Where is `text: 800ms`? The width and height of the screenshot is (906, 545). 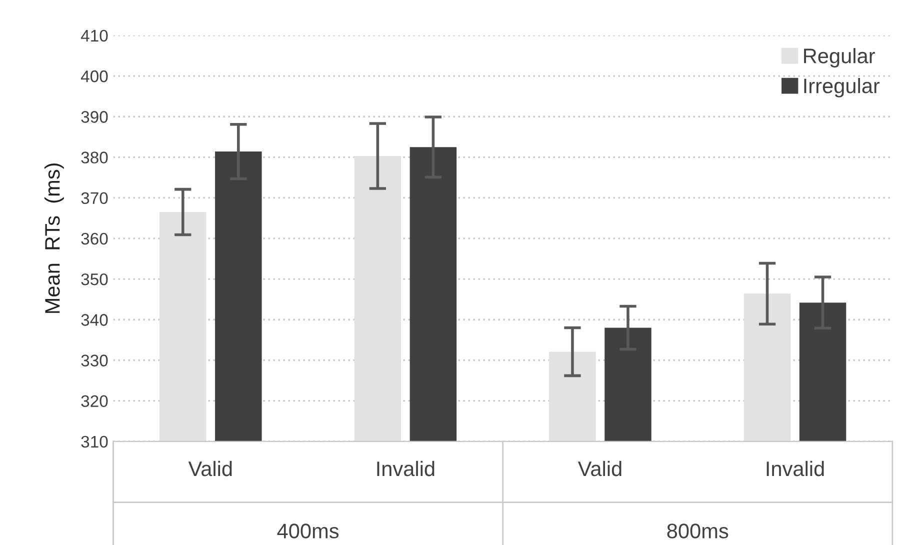 text: 800ms is located at coordinates (697, 531).